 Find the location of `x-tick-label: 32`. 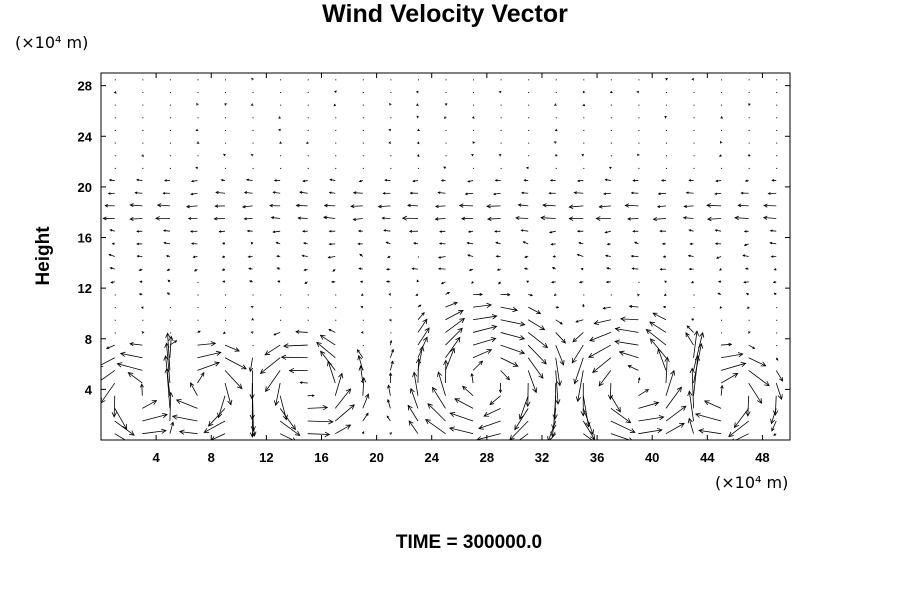

x-tick-label: 32 is located at coordinates (542, 457).